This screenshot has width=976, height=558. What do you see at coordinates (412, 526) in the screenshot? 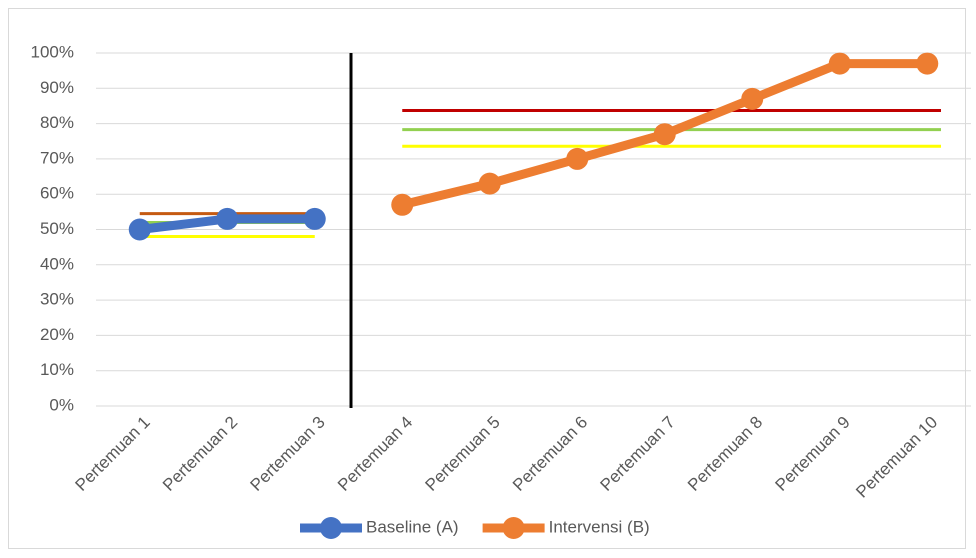
I see `legend-label: Baseline (A)` at bounding box center [412, 526].